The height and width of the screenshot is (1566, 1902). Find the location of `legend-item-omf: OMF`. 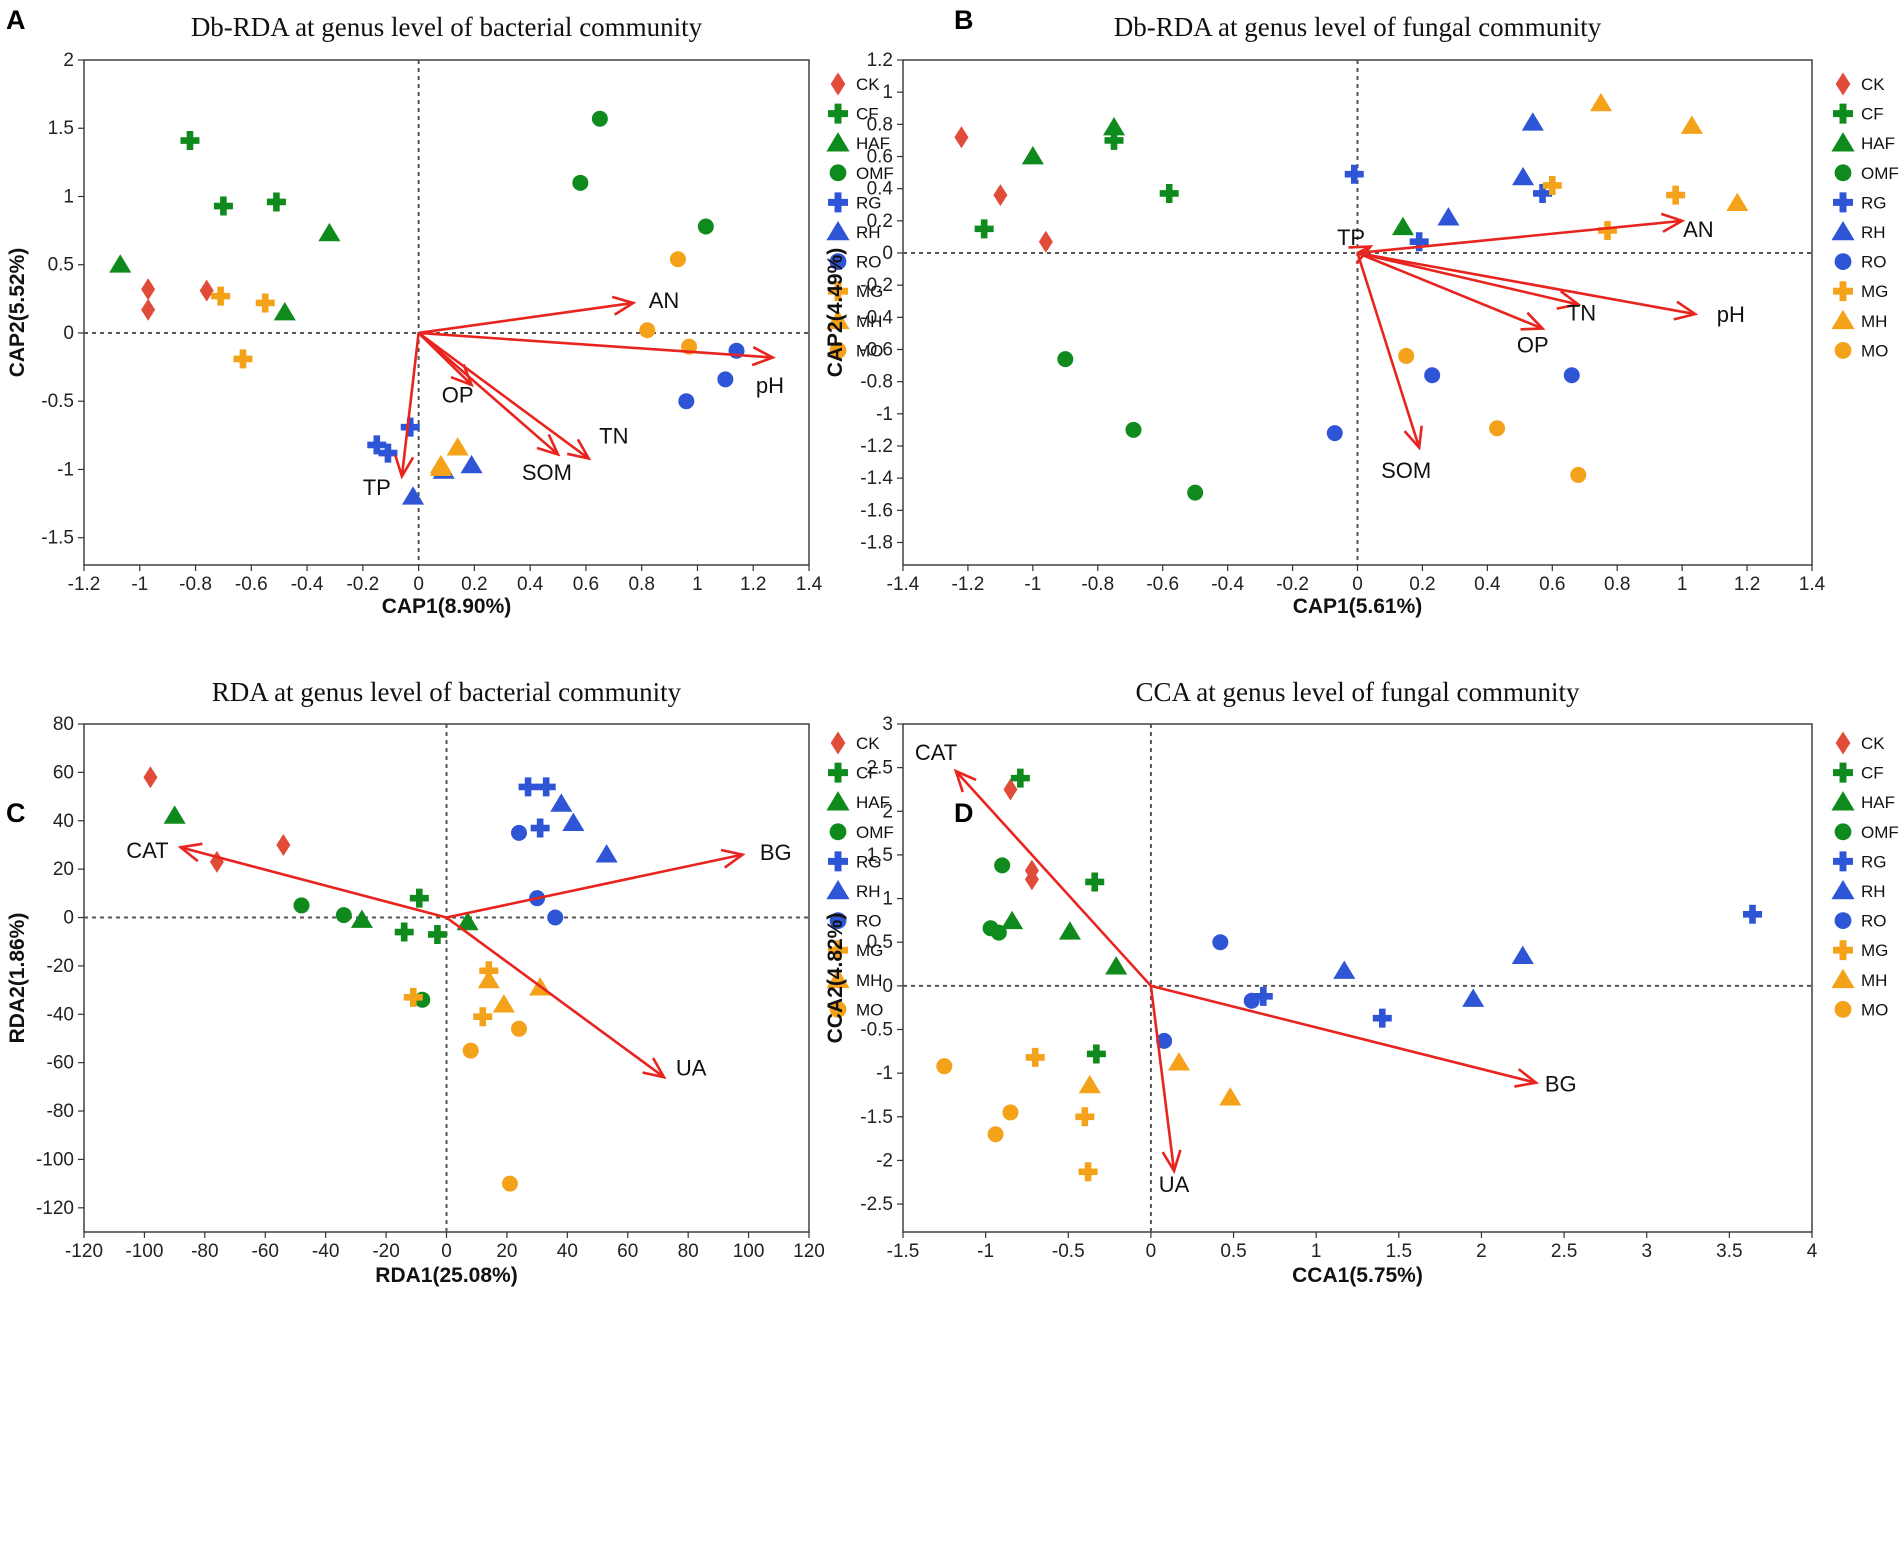

legend-item-omf: OMF is located at coordinates (861, 173).